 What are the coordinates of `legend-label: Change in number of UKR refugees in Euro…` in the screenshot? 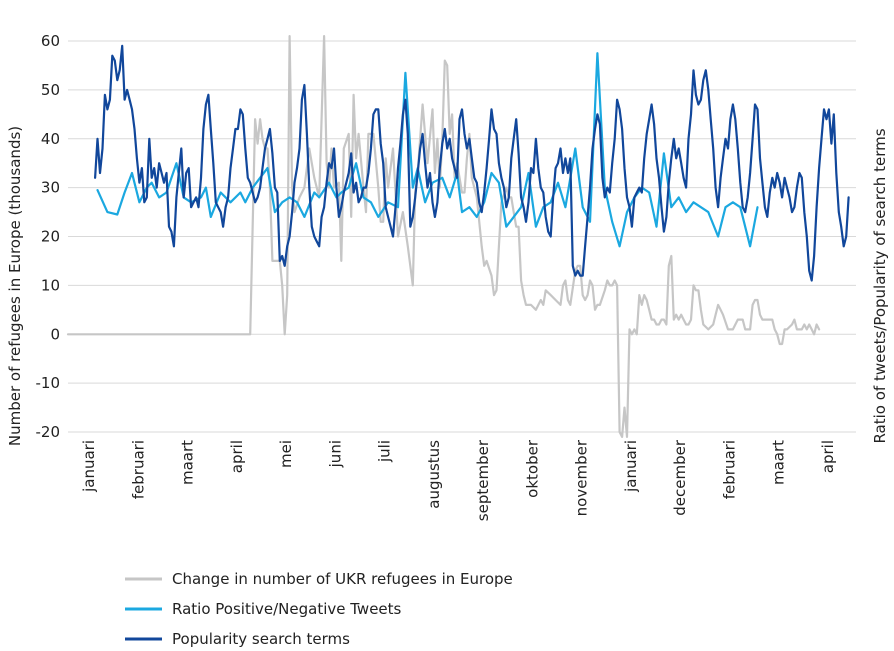 It's located at (342, 579).